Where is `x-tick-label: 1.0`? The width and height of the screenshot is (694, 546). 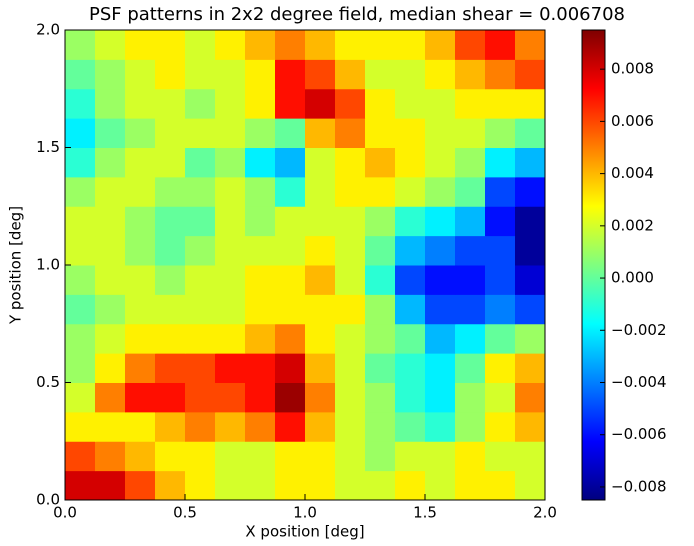
x-tick-label: 1.0 is located at coordinates (305, 513).